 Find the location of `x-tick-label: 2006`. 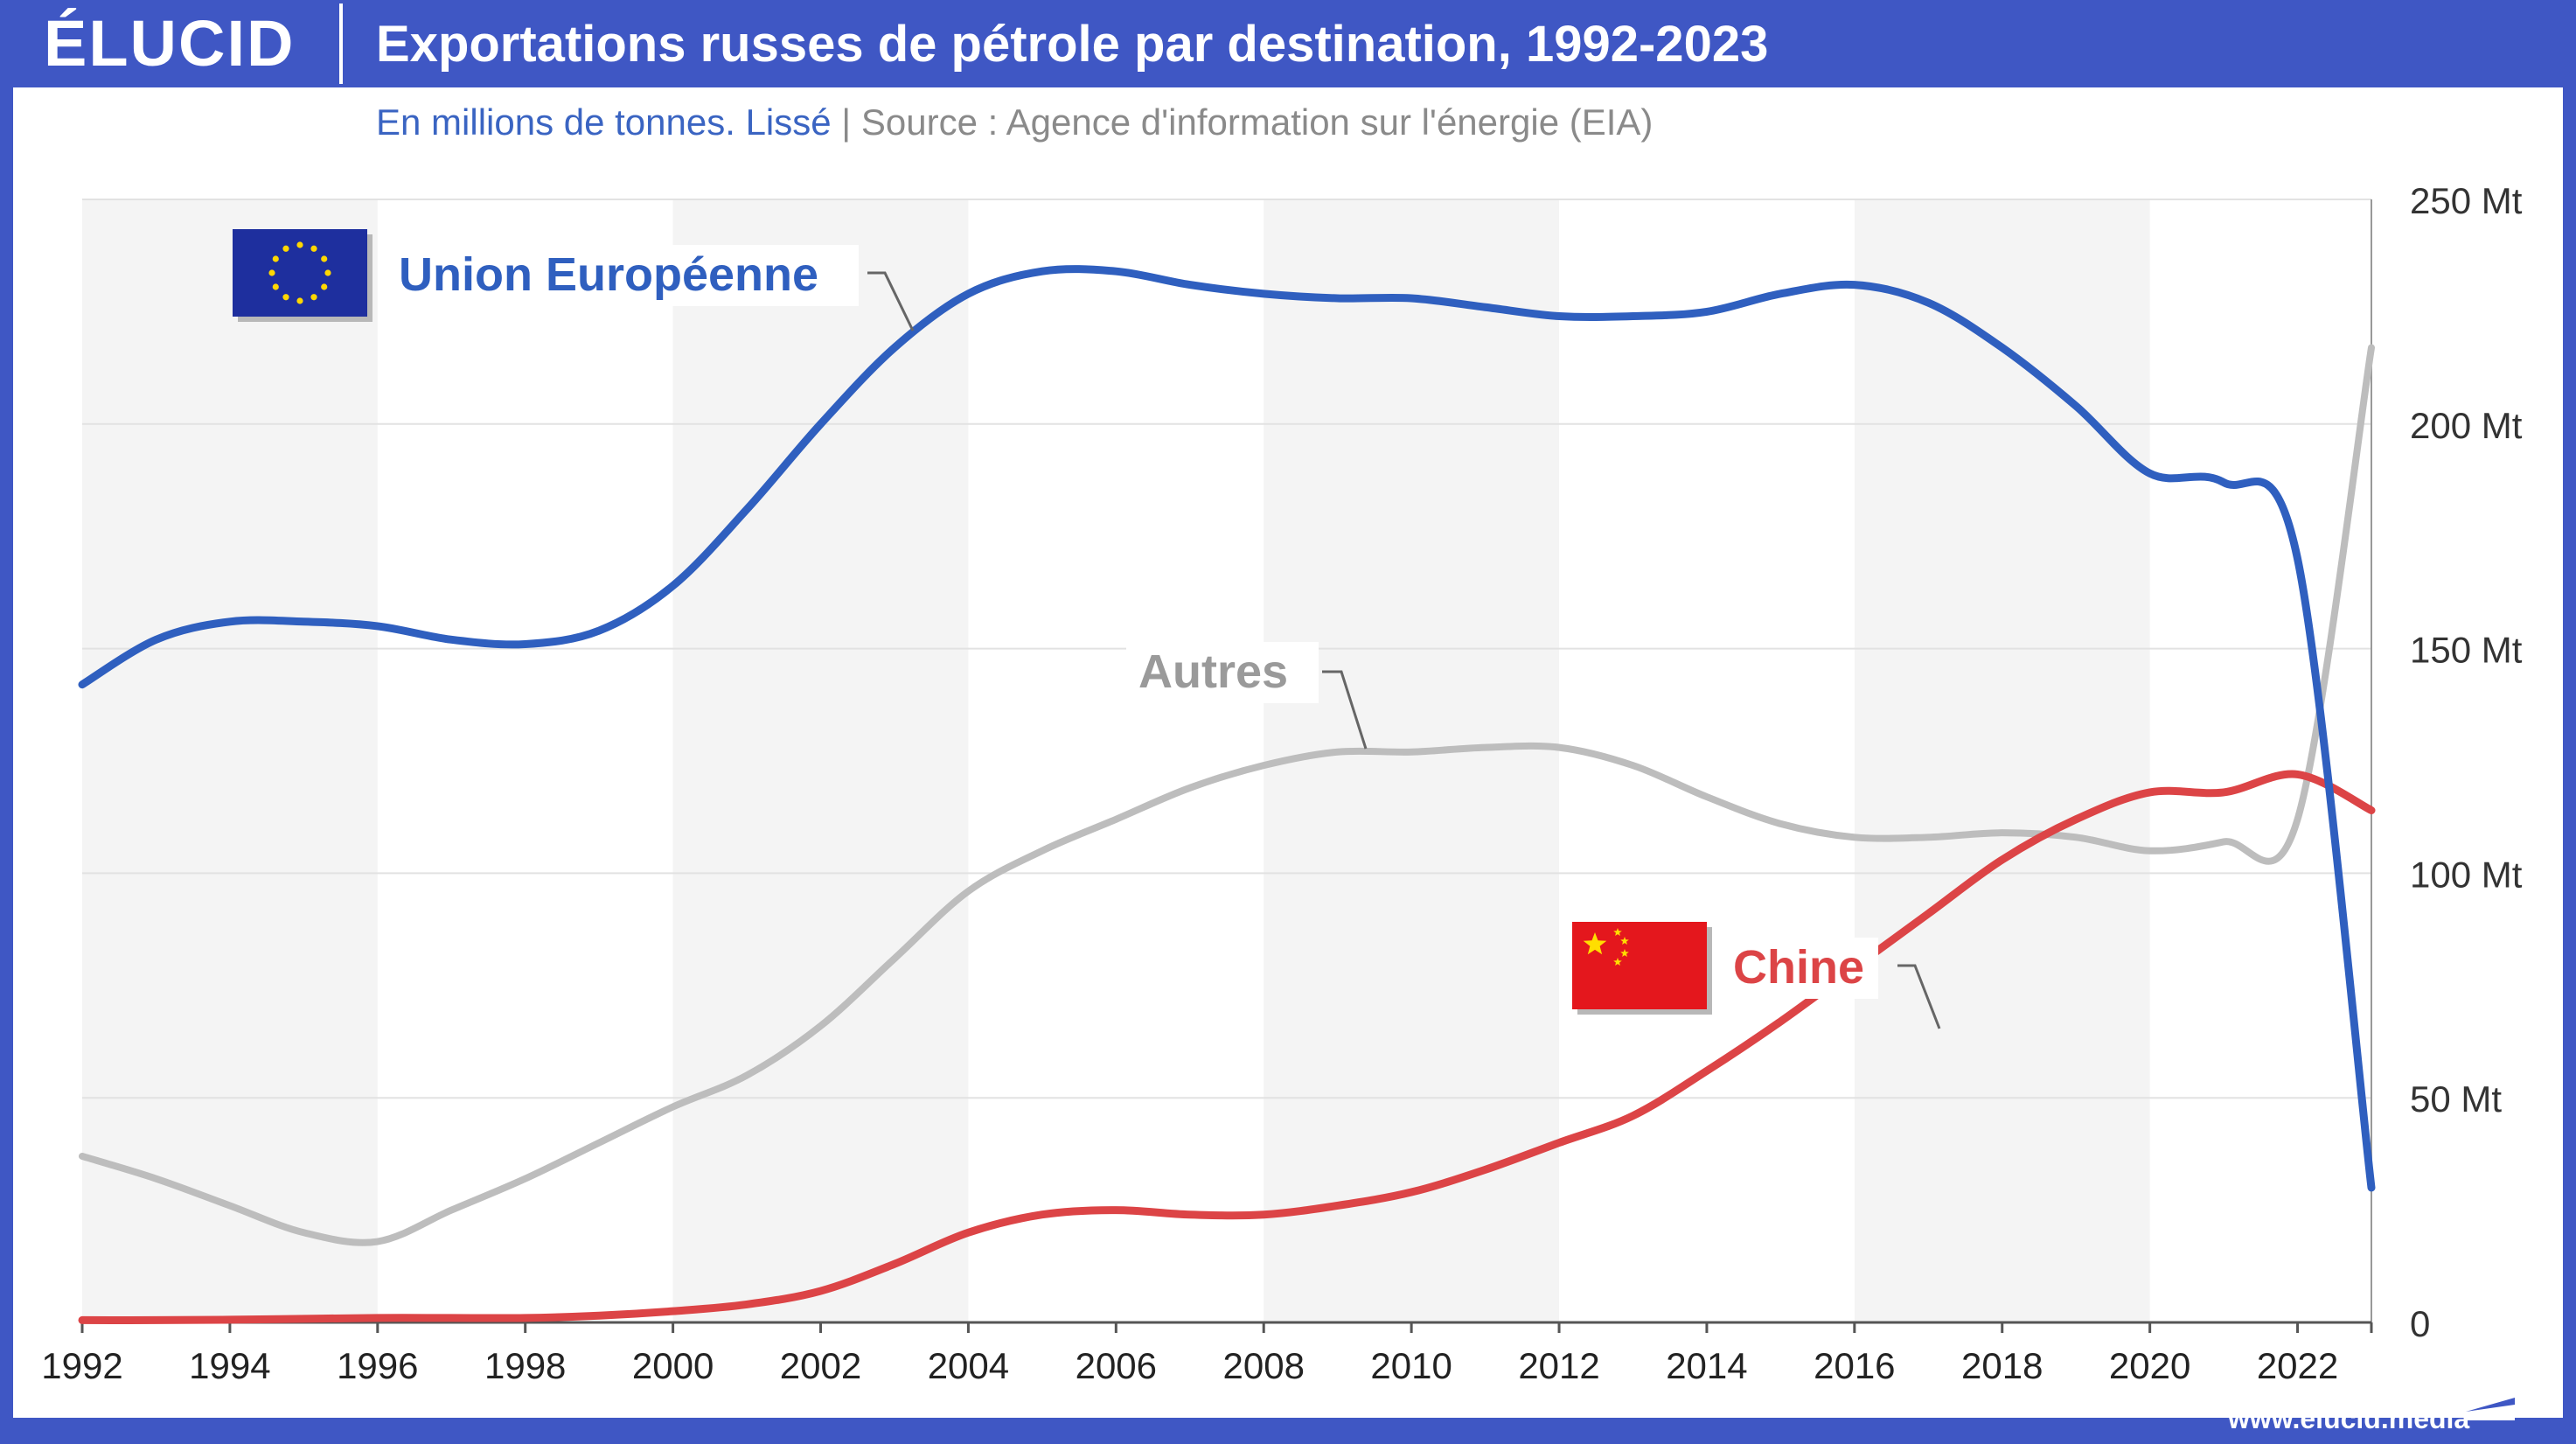

x-tick-label: 2006 is located at coordinates (1116, 1365).